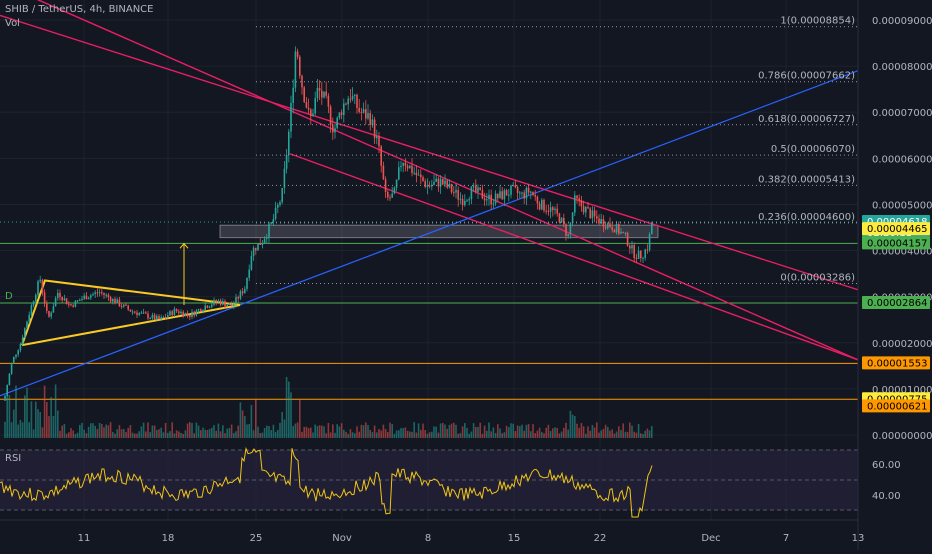 The width and height of the screenshot is (932, 554). What do you see at coordinates (902, 436) in the screenshot?
I see `y-tick-label: 0.00000000` at bounding box center [902, 436].